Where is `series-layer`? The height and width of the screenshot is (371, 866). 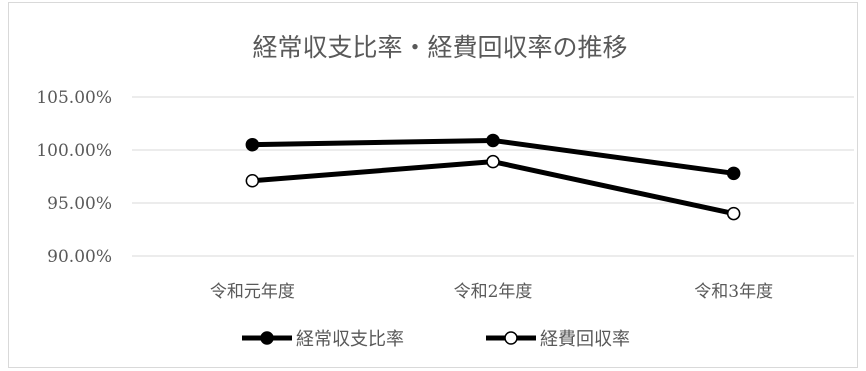 series-layer is located at coordinates (493, 177).